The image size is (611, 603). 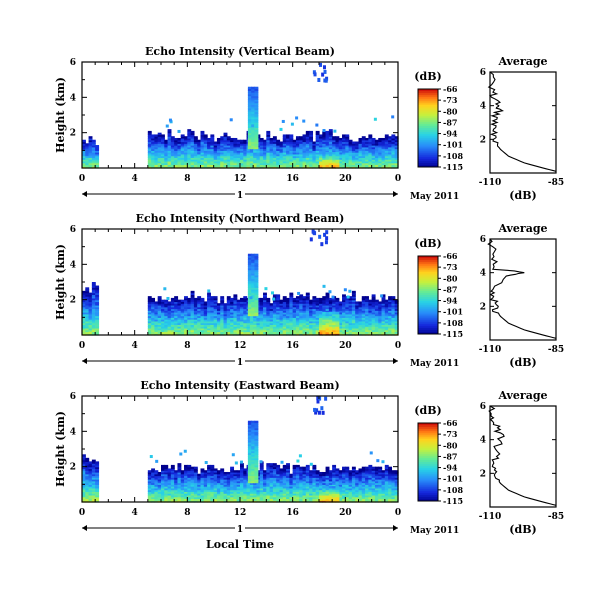 What do you see at coordinates (450, 278) in the screenshot?
I see `colorbar-tick-label: -80` at bounding box center [450, 278].